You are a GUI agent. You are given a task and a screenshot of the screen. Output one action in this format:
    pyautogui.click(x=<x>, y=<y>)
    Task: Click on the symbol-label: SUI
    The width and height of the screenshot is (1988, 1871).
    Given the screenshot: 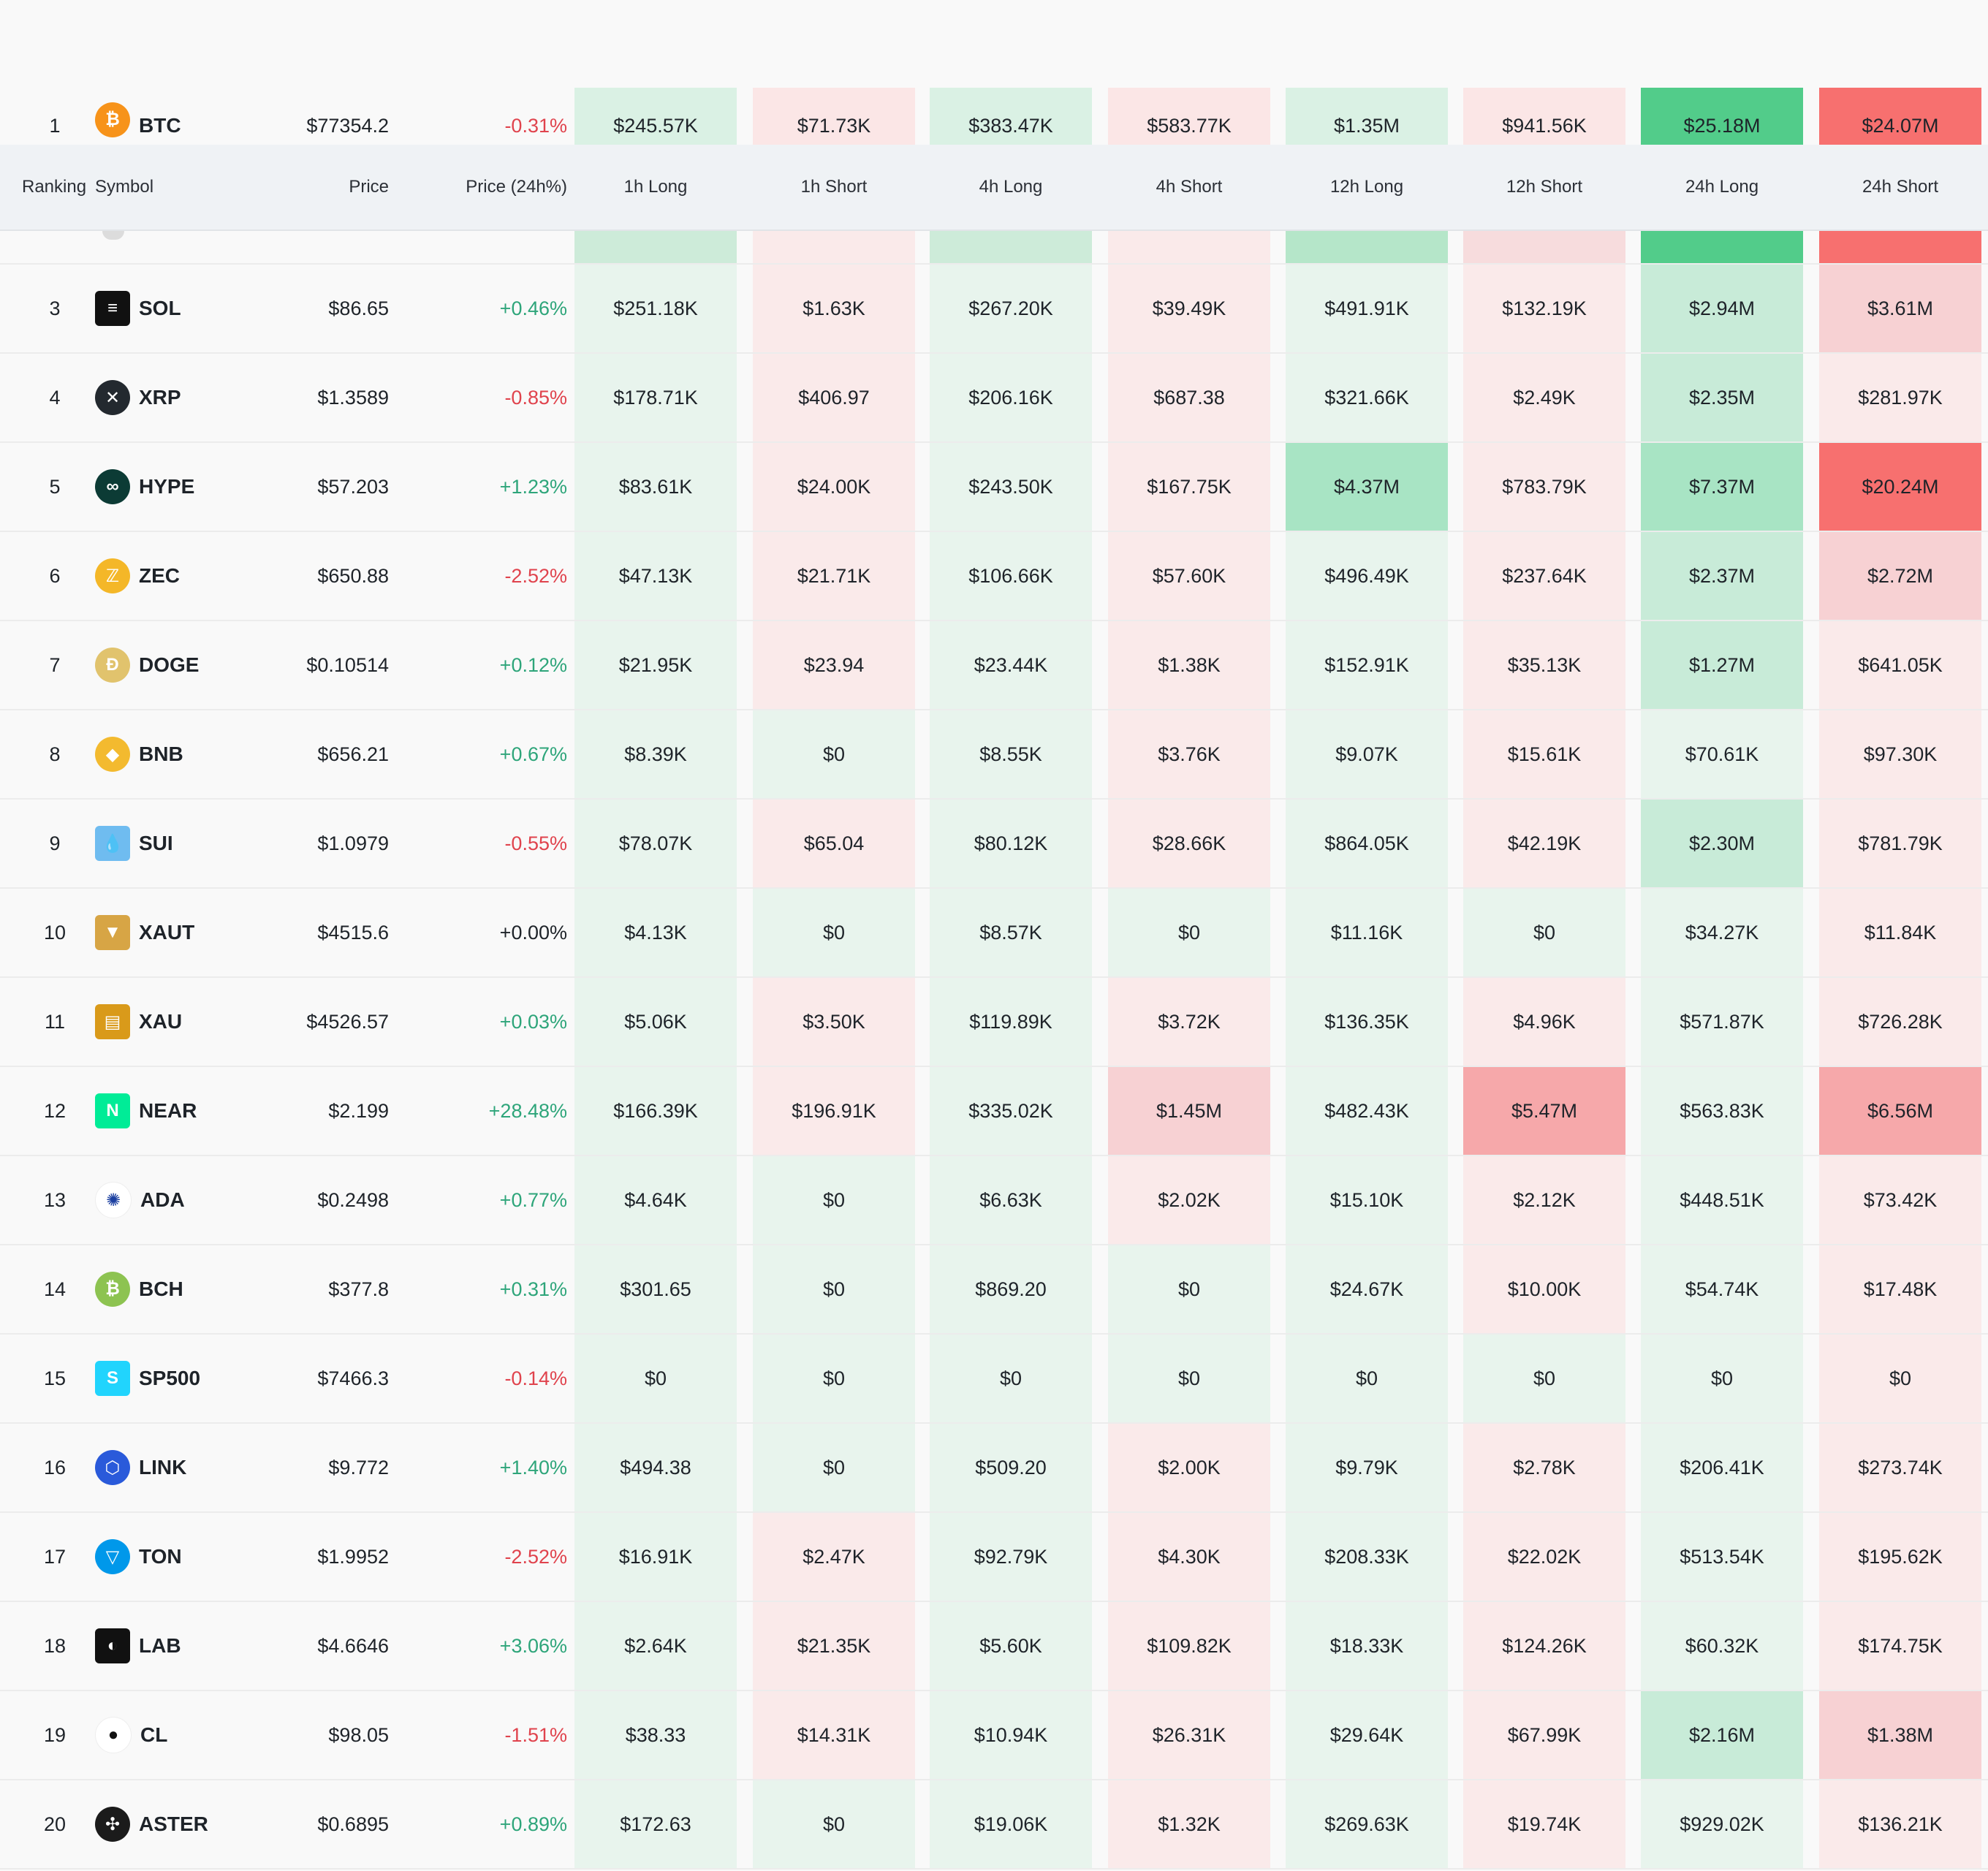 What is the action you would take?
    pyautogui.click(x=156, y=843)
    